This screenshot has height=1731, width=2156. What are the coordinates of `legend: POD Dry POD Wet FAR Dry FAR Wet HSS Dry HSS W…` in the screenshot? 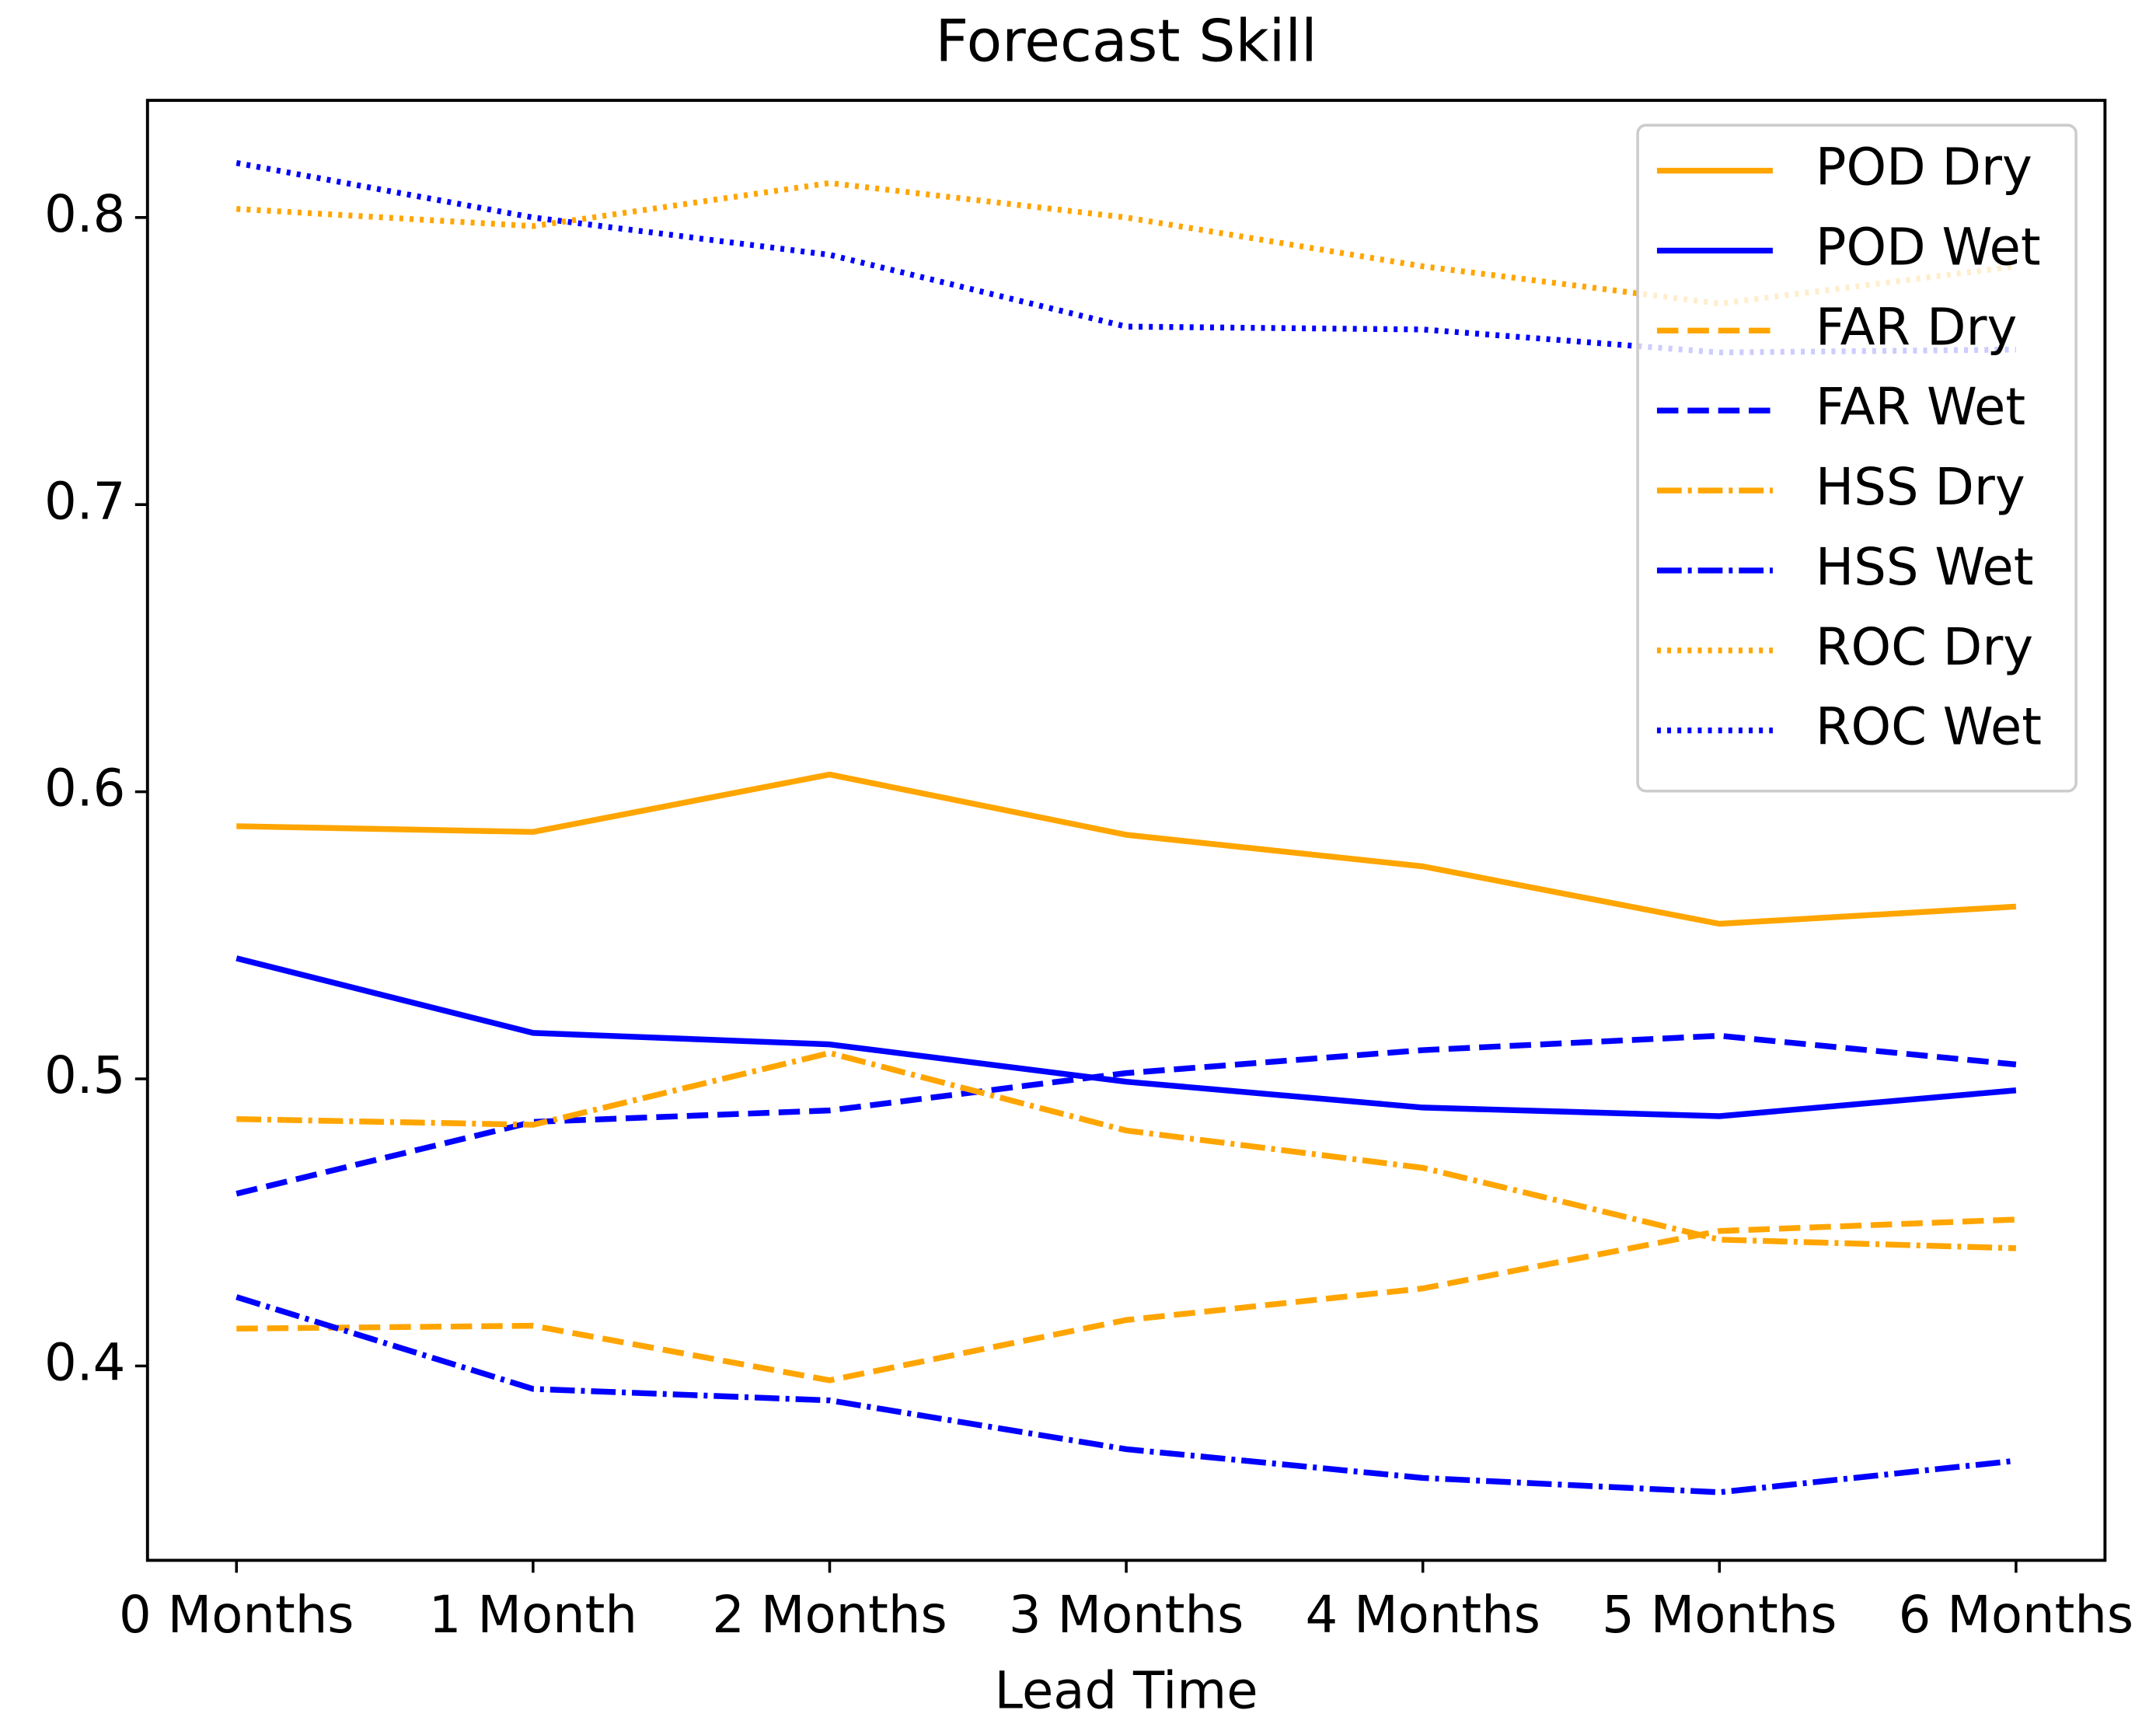 It's located at (1857, 459).